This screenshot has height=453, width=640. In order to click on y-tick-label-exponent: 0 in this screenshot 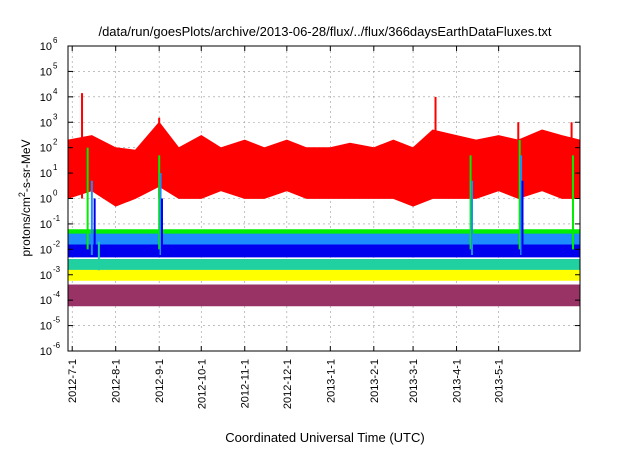, I will do `click(55, 193)`.